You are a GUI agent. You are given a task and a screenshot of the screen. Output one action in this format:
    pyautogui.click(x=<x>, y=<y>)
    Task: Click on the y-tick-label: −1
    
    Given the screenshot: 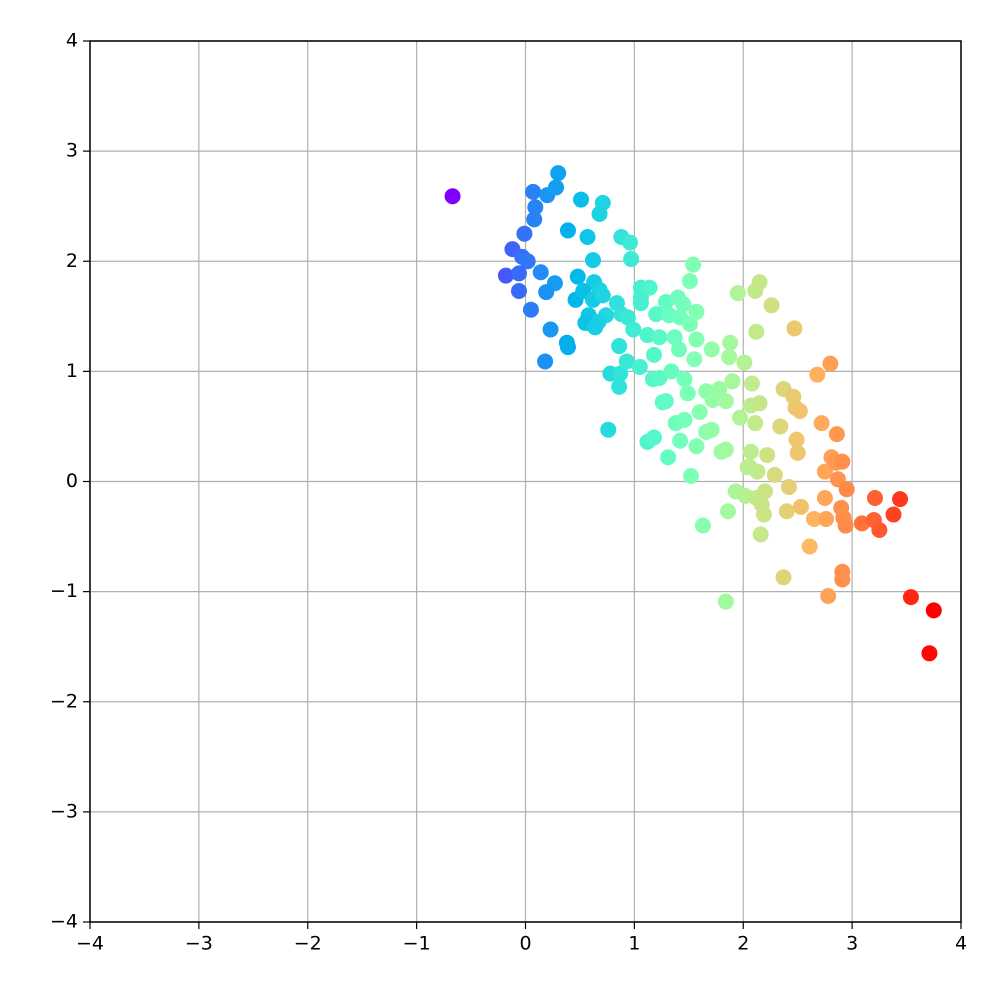 What is the action you would take?
    pyautogui.click(x=64, y=591)
    